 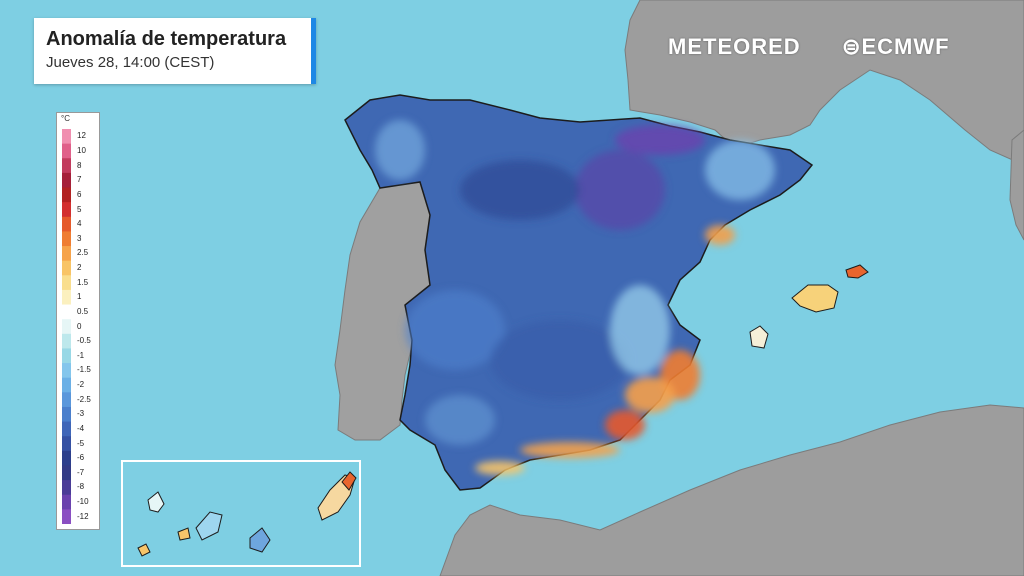 I want to click on legend-label: -12, so click(x=83, y=516).